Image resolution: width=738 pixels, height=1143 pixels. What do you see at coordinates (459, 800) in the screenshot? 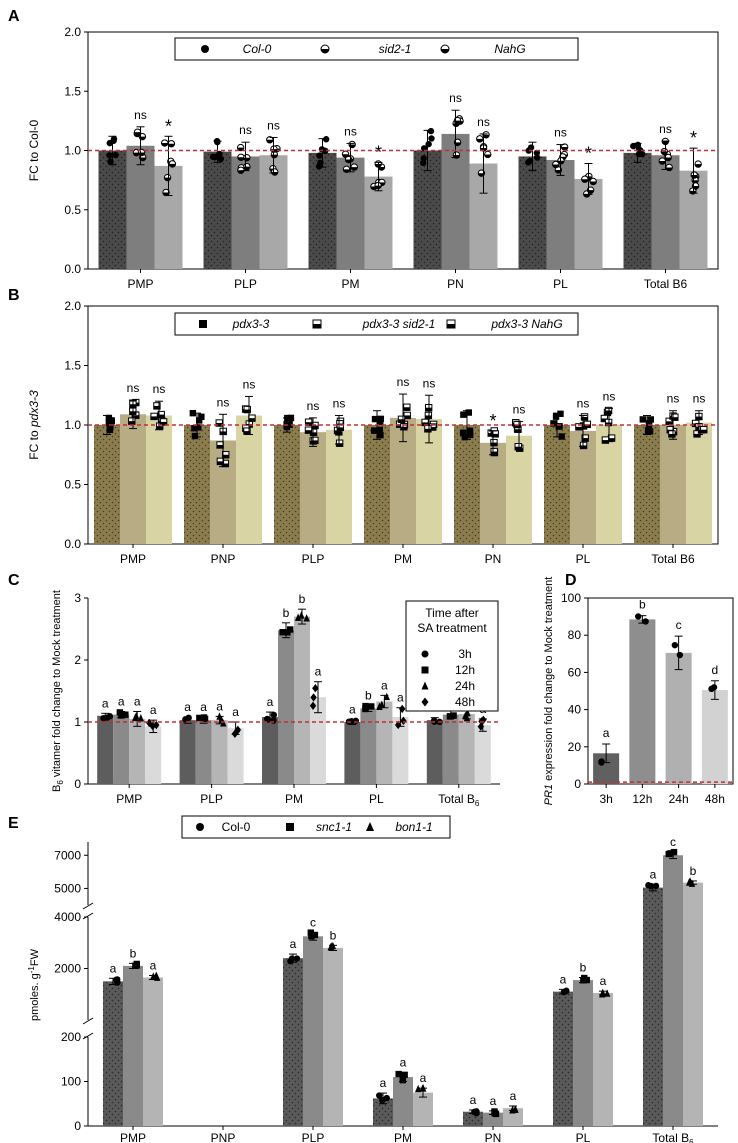
I see `panel-c-category-label: Total B6` at bounding box center [459, 800].